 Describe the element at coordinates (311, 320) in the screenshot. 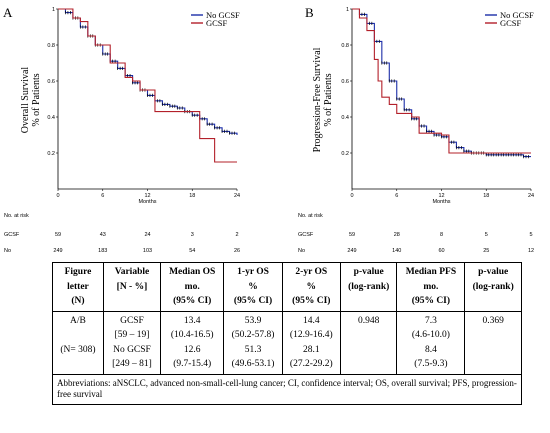

I see `cell-line: 14.4` at that location.